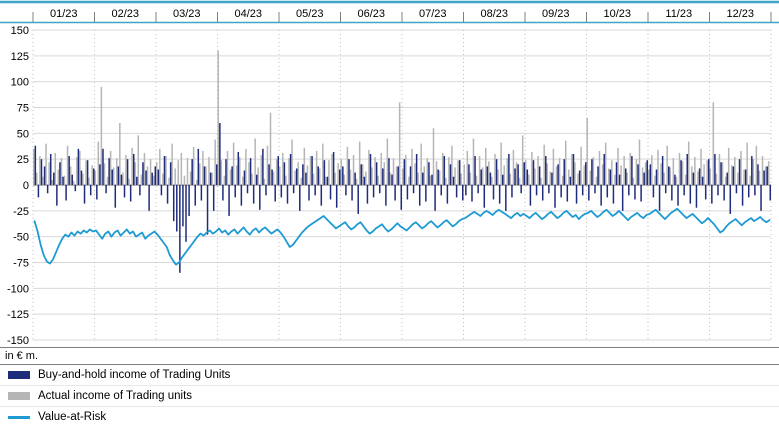 The width and height of the screenshot is (779, 430). Describe the element at coordinates (18, 289) in the screenshot. I see `y-tick-label: -100` at that location.